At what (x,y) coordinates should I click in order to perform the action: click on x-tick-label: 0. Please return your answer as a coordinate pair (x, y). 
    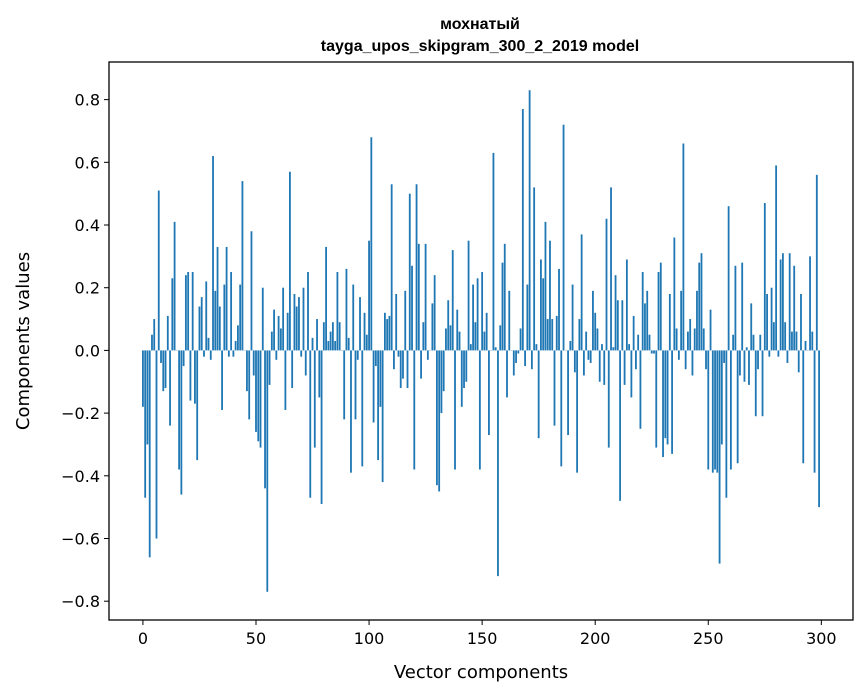
    Looking at the image, I should click on (143, 638).